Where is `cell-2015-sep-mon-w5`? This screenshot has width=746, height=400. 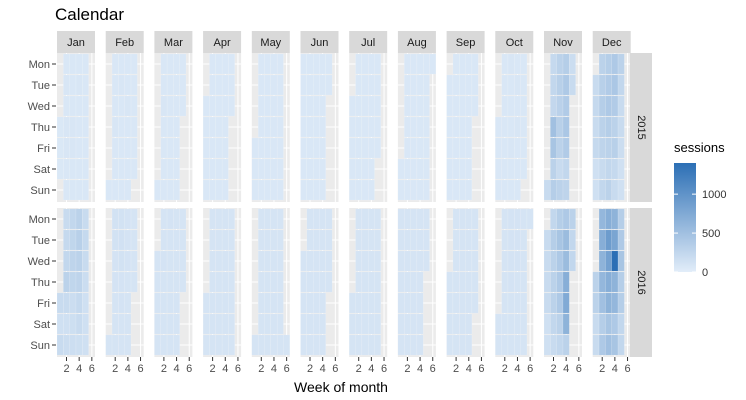 cell-2015-sep-mon-w5 is located at coordinates (475, 64).